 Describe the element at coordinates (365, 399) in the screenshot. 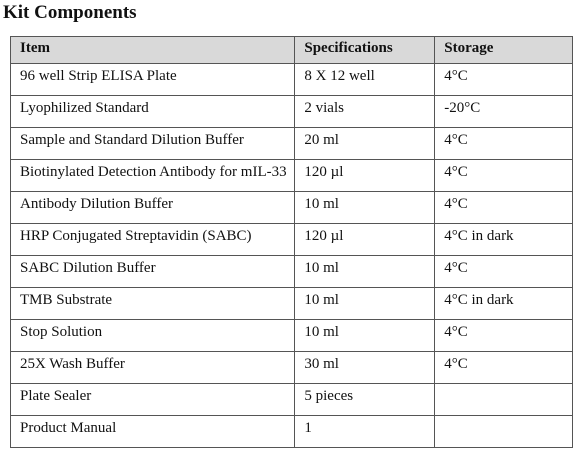

I see `table-cell: 5 pieces` at that location.